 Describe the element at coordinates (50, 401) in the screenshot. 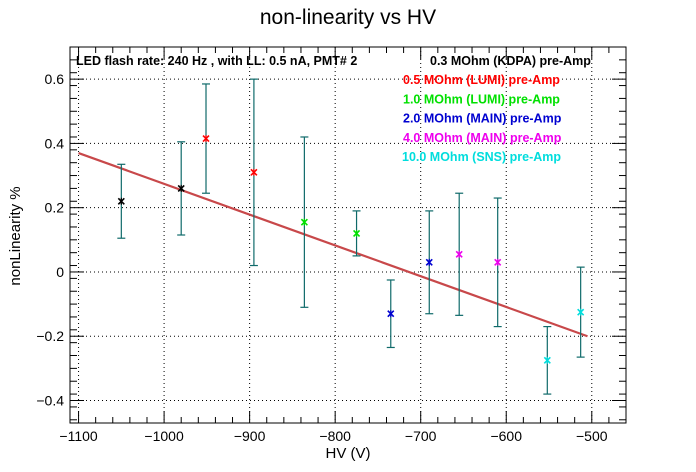

I see `y-tick-label: −0.4` at that location.